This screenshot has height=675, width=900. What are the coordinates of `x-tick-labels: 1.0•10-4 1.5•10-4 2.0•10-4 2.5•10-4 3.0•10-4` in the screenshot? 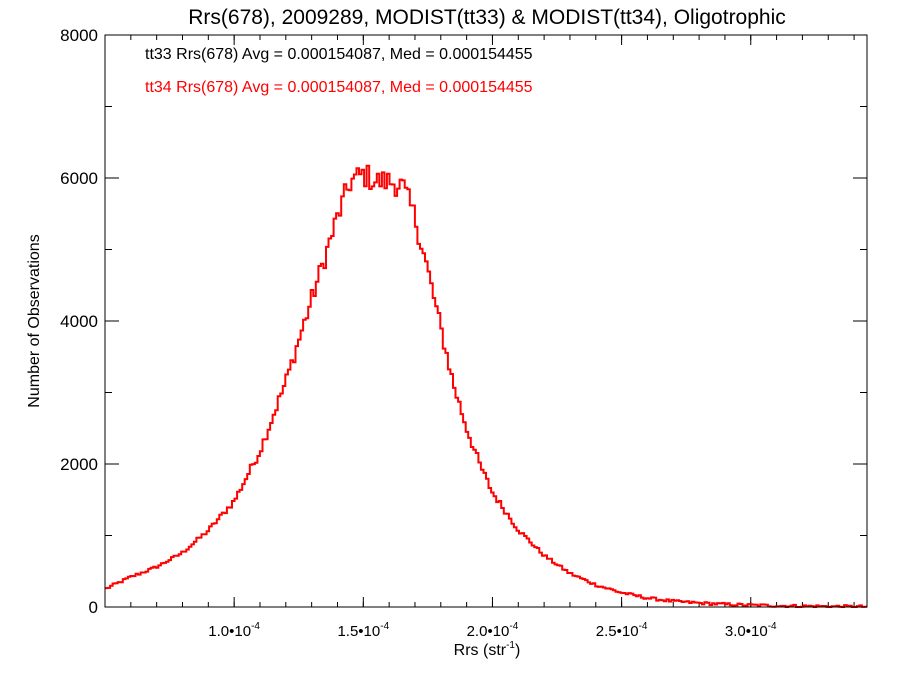 It's located at (492, 630).